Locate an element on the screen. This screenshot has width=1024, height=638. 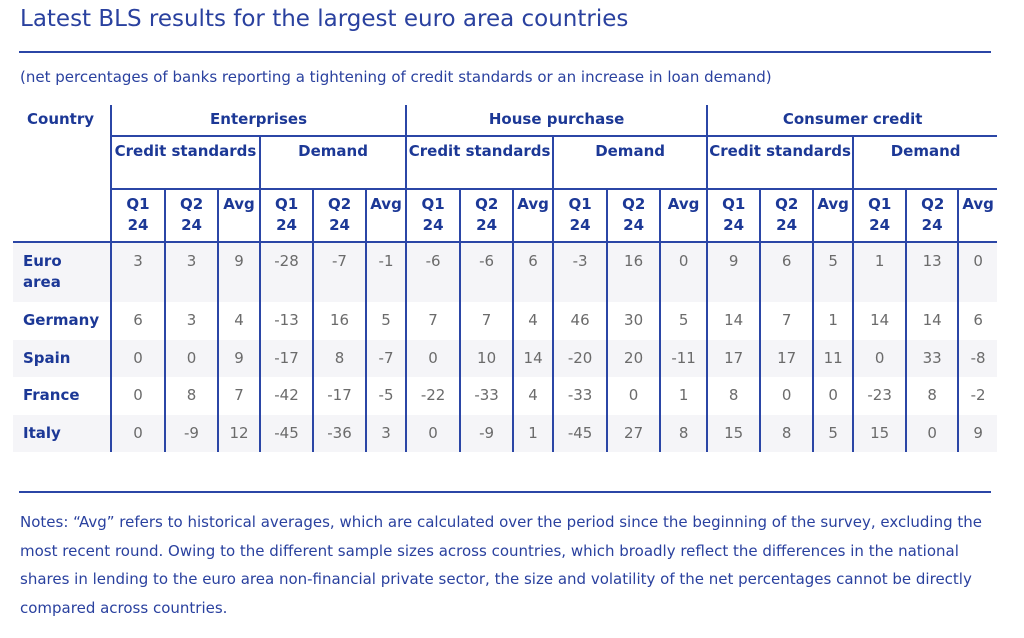
header-country: Country is located at coordinates (62, 174).